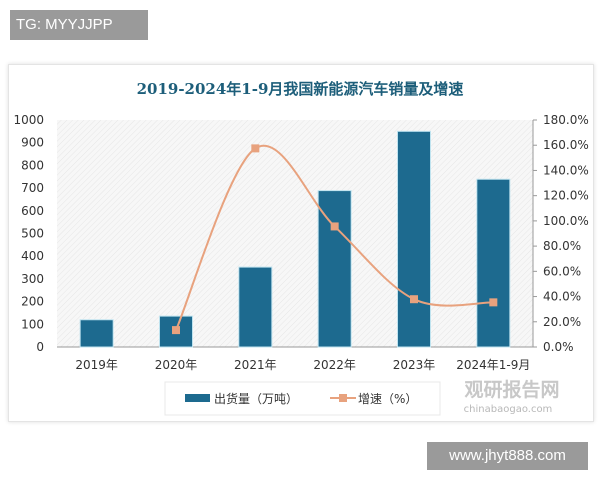 The image size is (600, 480). What do you see at coordinates (343, 398) in the screenshot?
I see `legend-line-marker` at bounding box center [343, 398].